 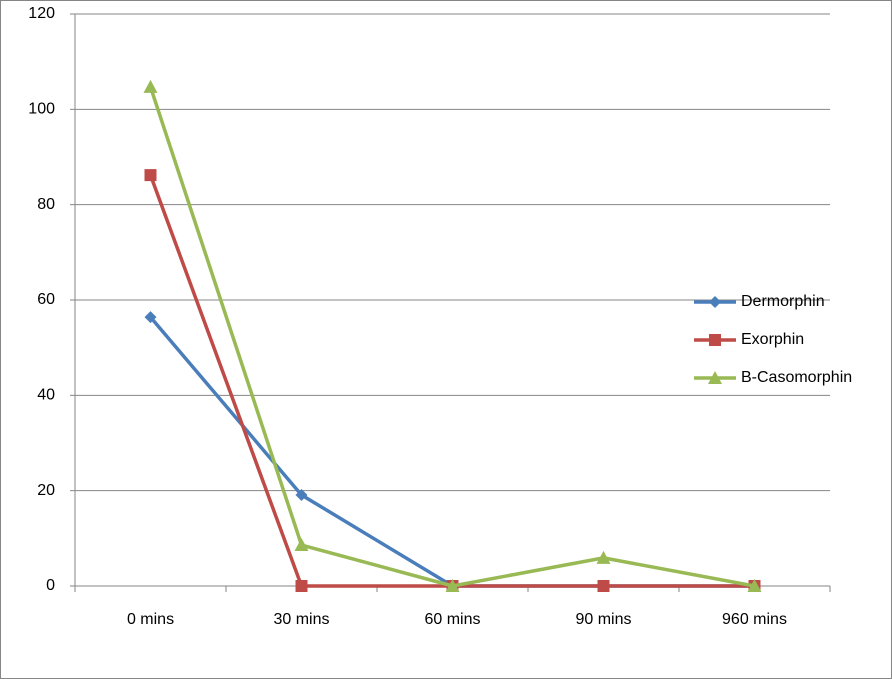 I want to click on y-tick-label: 120, so click(x=41, y=13).